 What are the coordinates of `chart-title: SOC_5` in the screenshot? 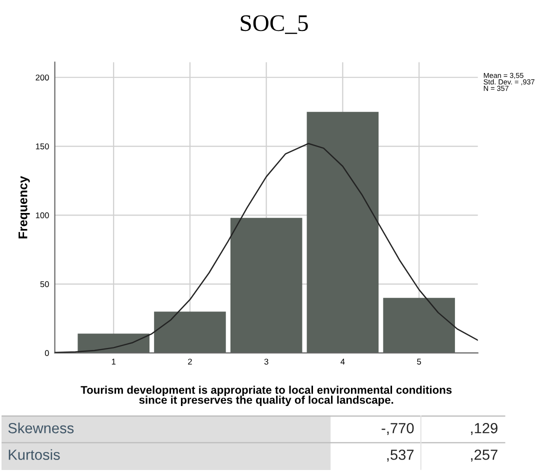 It's located at (274, 24).